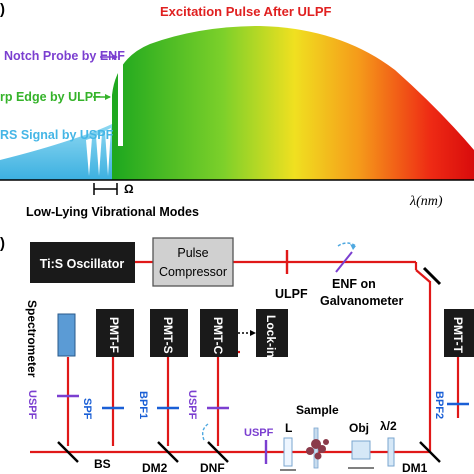  What do you see at coordinates (192, 405) in the screenshot?
I see `uspf-mid-label: USPF` at bounding box center [192, 405].